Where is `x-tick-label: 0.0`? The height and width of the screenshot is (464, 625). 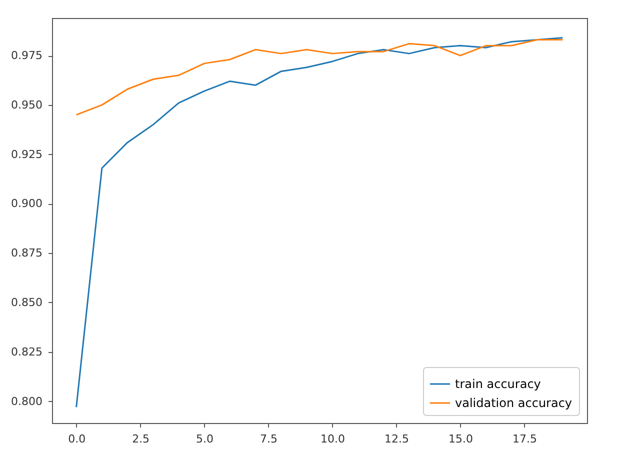
x-tick-label: 0.0 is located at coordinates (77, 439).